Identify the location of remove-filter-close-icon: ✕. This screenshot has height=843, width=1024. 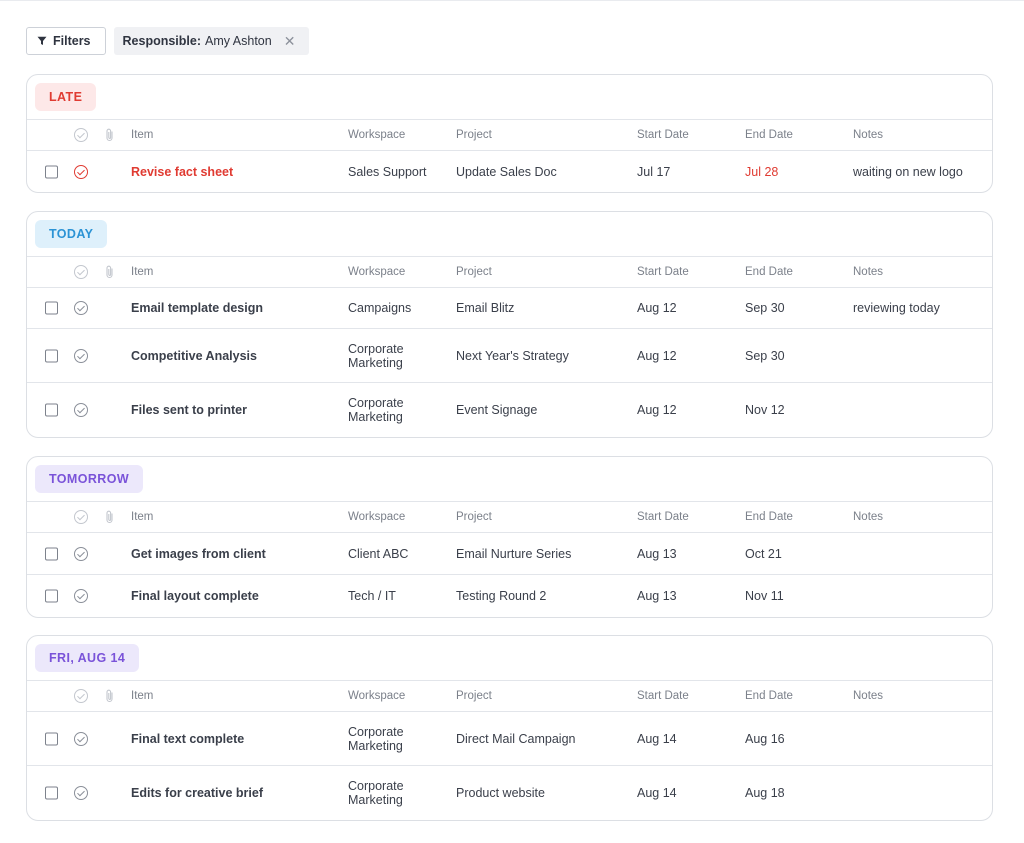
(289, 40).